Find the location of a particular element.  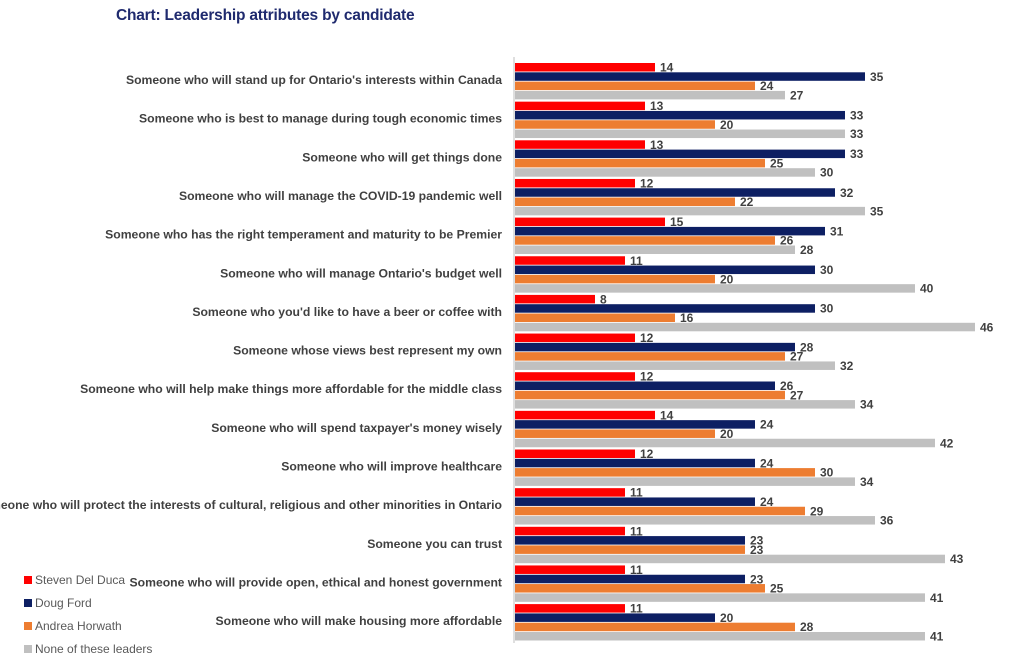

data-label: 32 is located at coordinates (847, 366).